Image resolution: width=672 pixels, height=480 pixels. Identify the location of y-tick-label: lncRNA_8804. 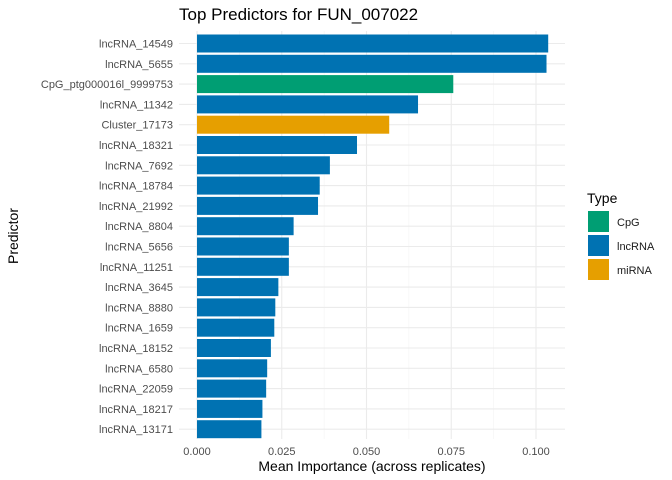
(139, 227).